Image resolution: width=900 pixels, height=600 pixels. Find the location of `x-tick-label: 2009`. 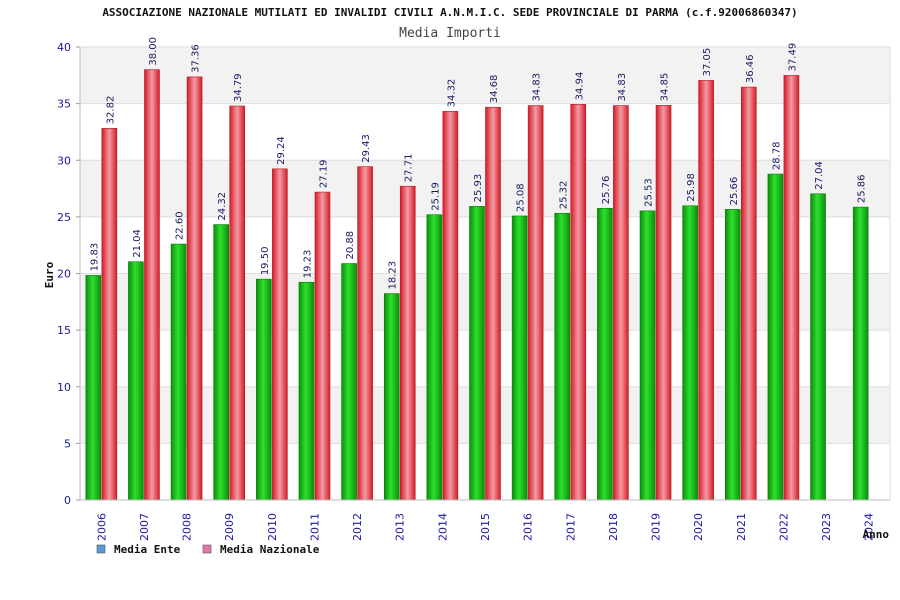

x-tick-label: 2009 is located at coordinates (229, 527).